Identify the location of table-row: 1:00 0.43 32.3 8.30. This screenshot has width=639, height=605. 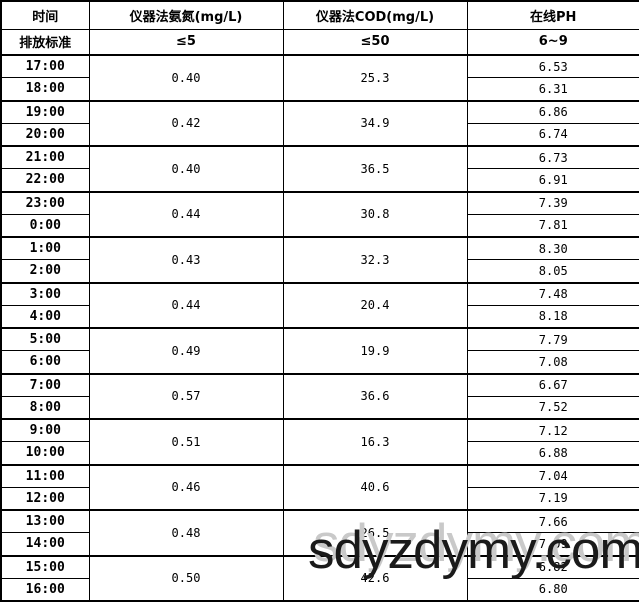
(319, 259).